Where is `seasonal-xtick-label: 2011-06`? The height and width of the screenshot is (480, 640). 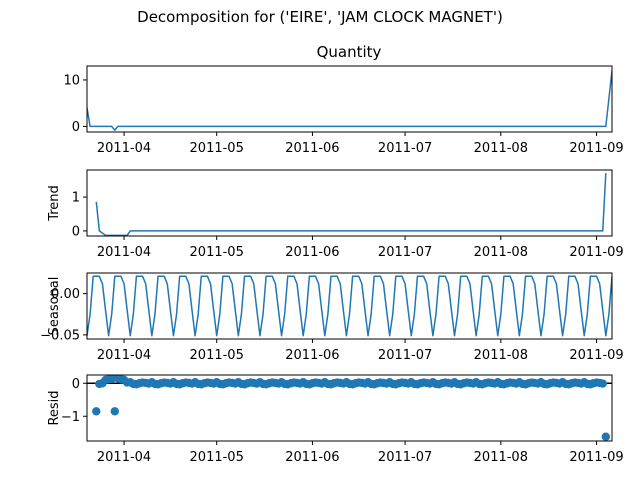 seasonal-xtick-label: 2011-06 is located at coordinates (312, 355).